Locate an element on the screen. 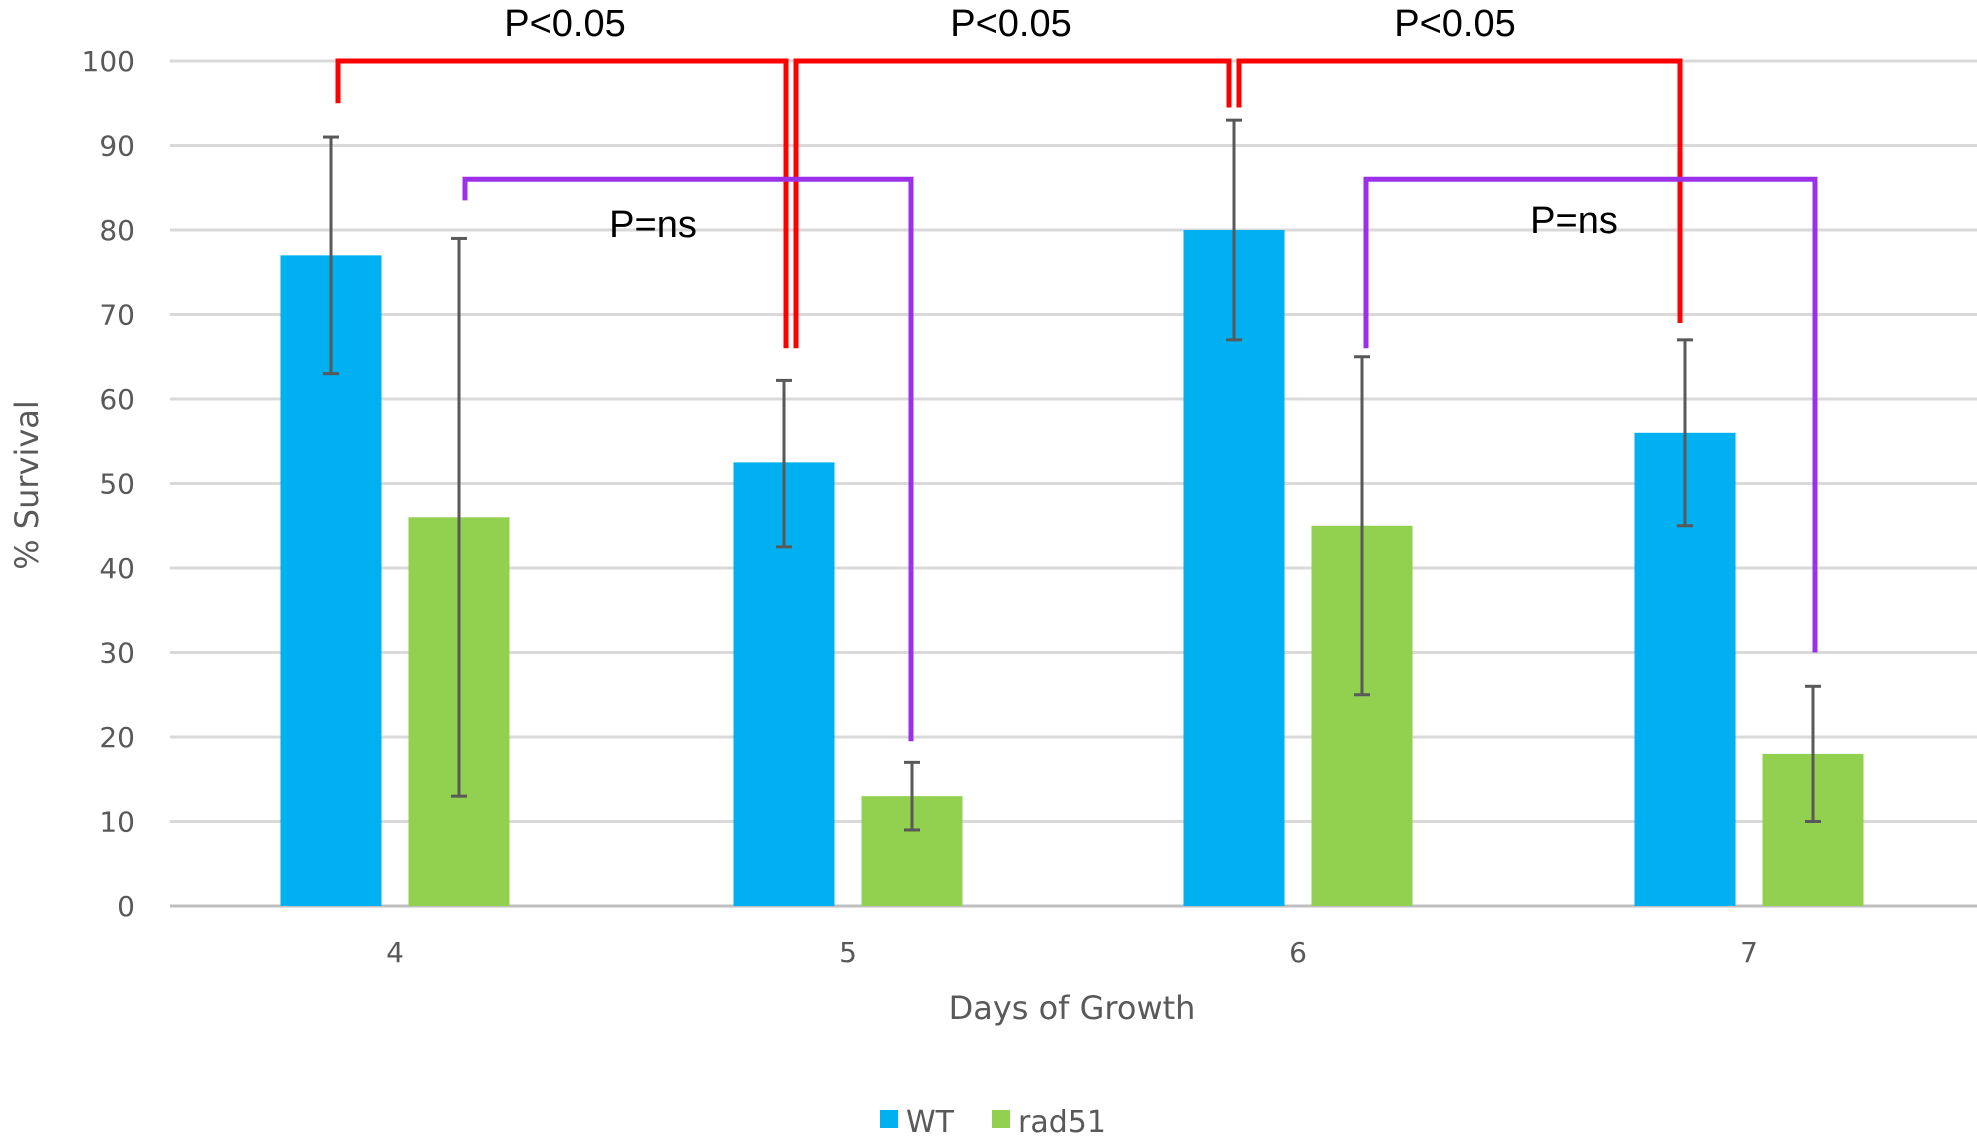 Image resolution: width=1977 pixels, height=1137 pixels. legend-swatch-rad51 is located at coordinates (1001, 1119).